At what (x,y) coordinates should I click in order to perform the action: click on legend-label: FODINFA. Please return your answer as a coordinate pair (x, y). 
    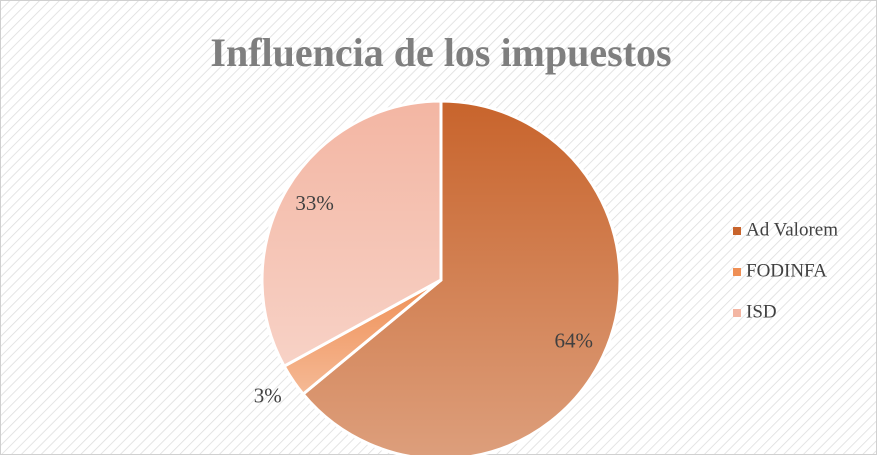
    Looking at the image, I should click on (786, 270).